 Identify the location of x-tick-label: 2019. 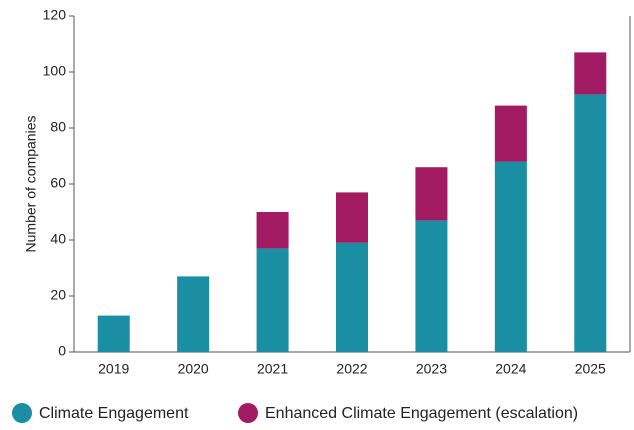
(113, 369).